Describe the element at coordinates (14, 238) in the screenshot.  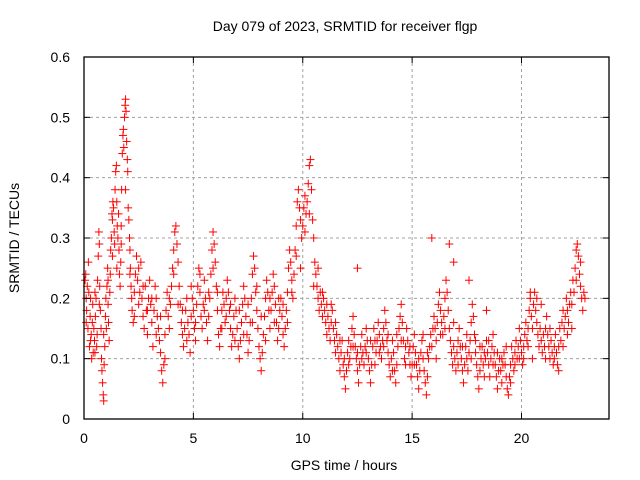
I see `y-axis-label: SRMTID / TECUs` at that location.